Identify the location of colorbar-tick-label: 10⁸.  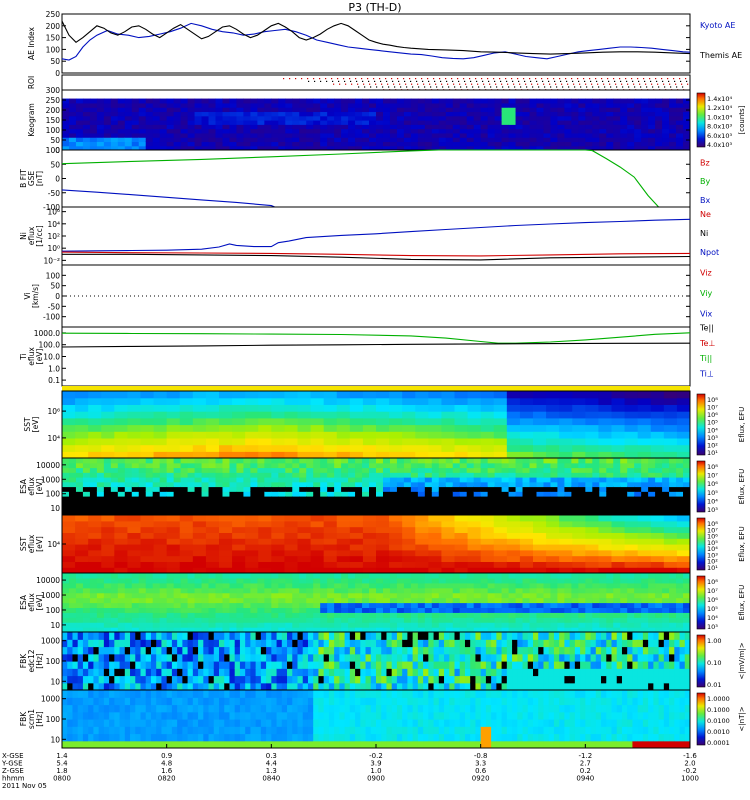
(712, 524).